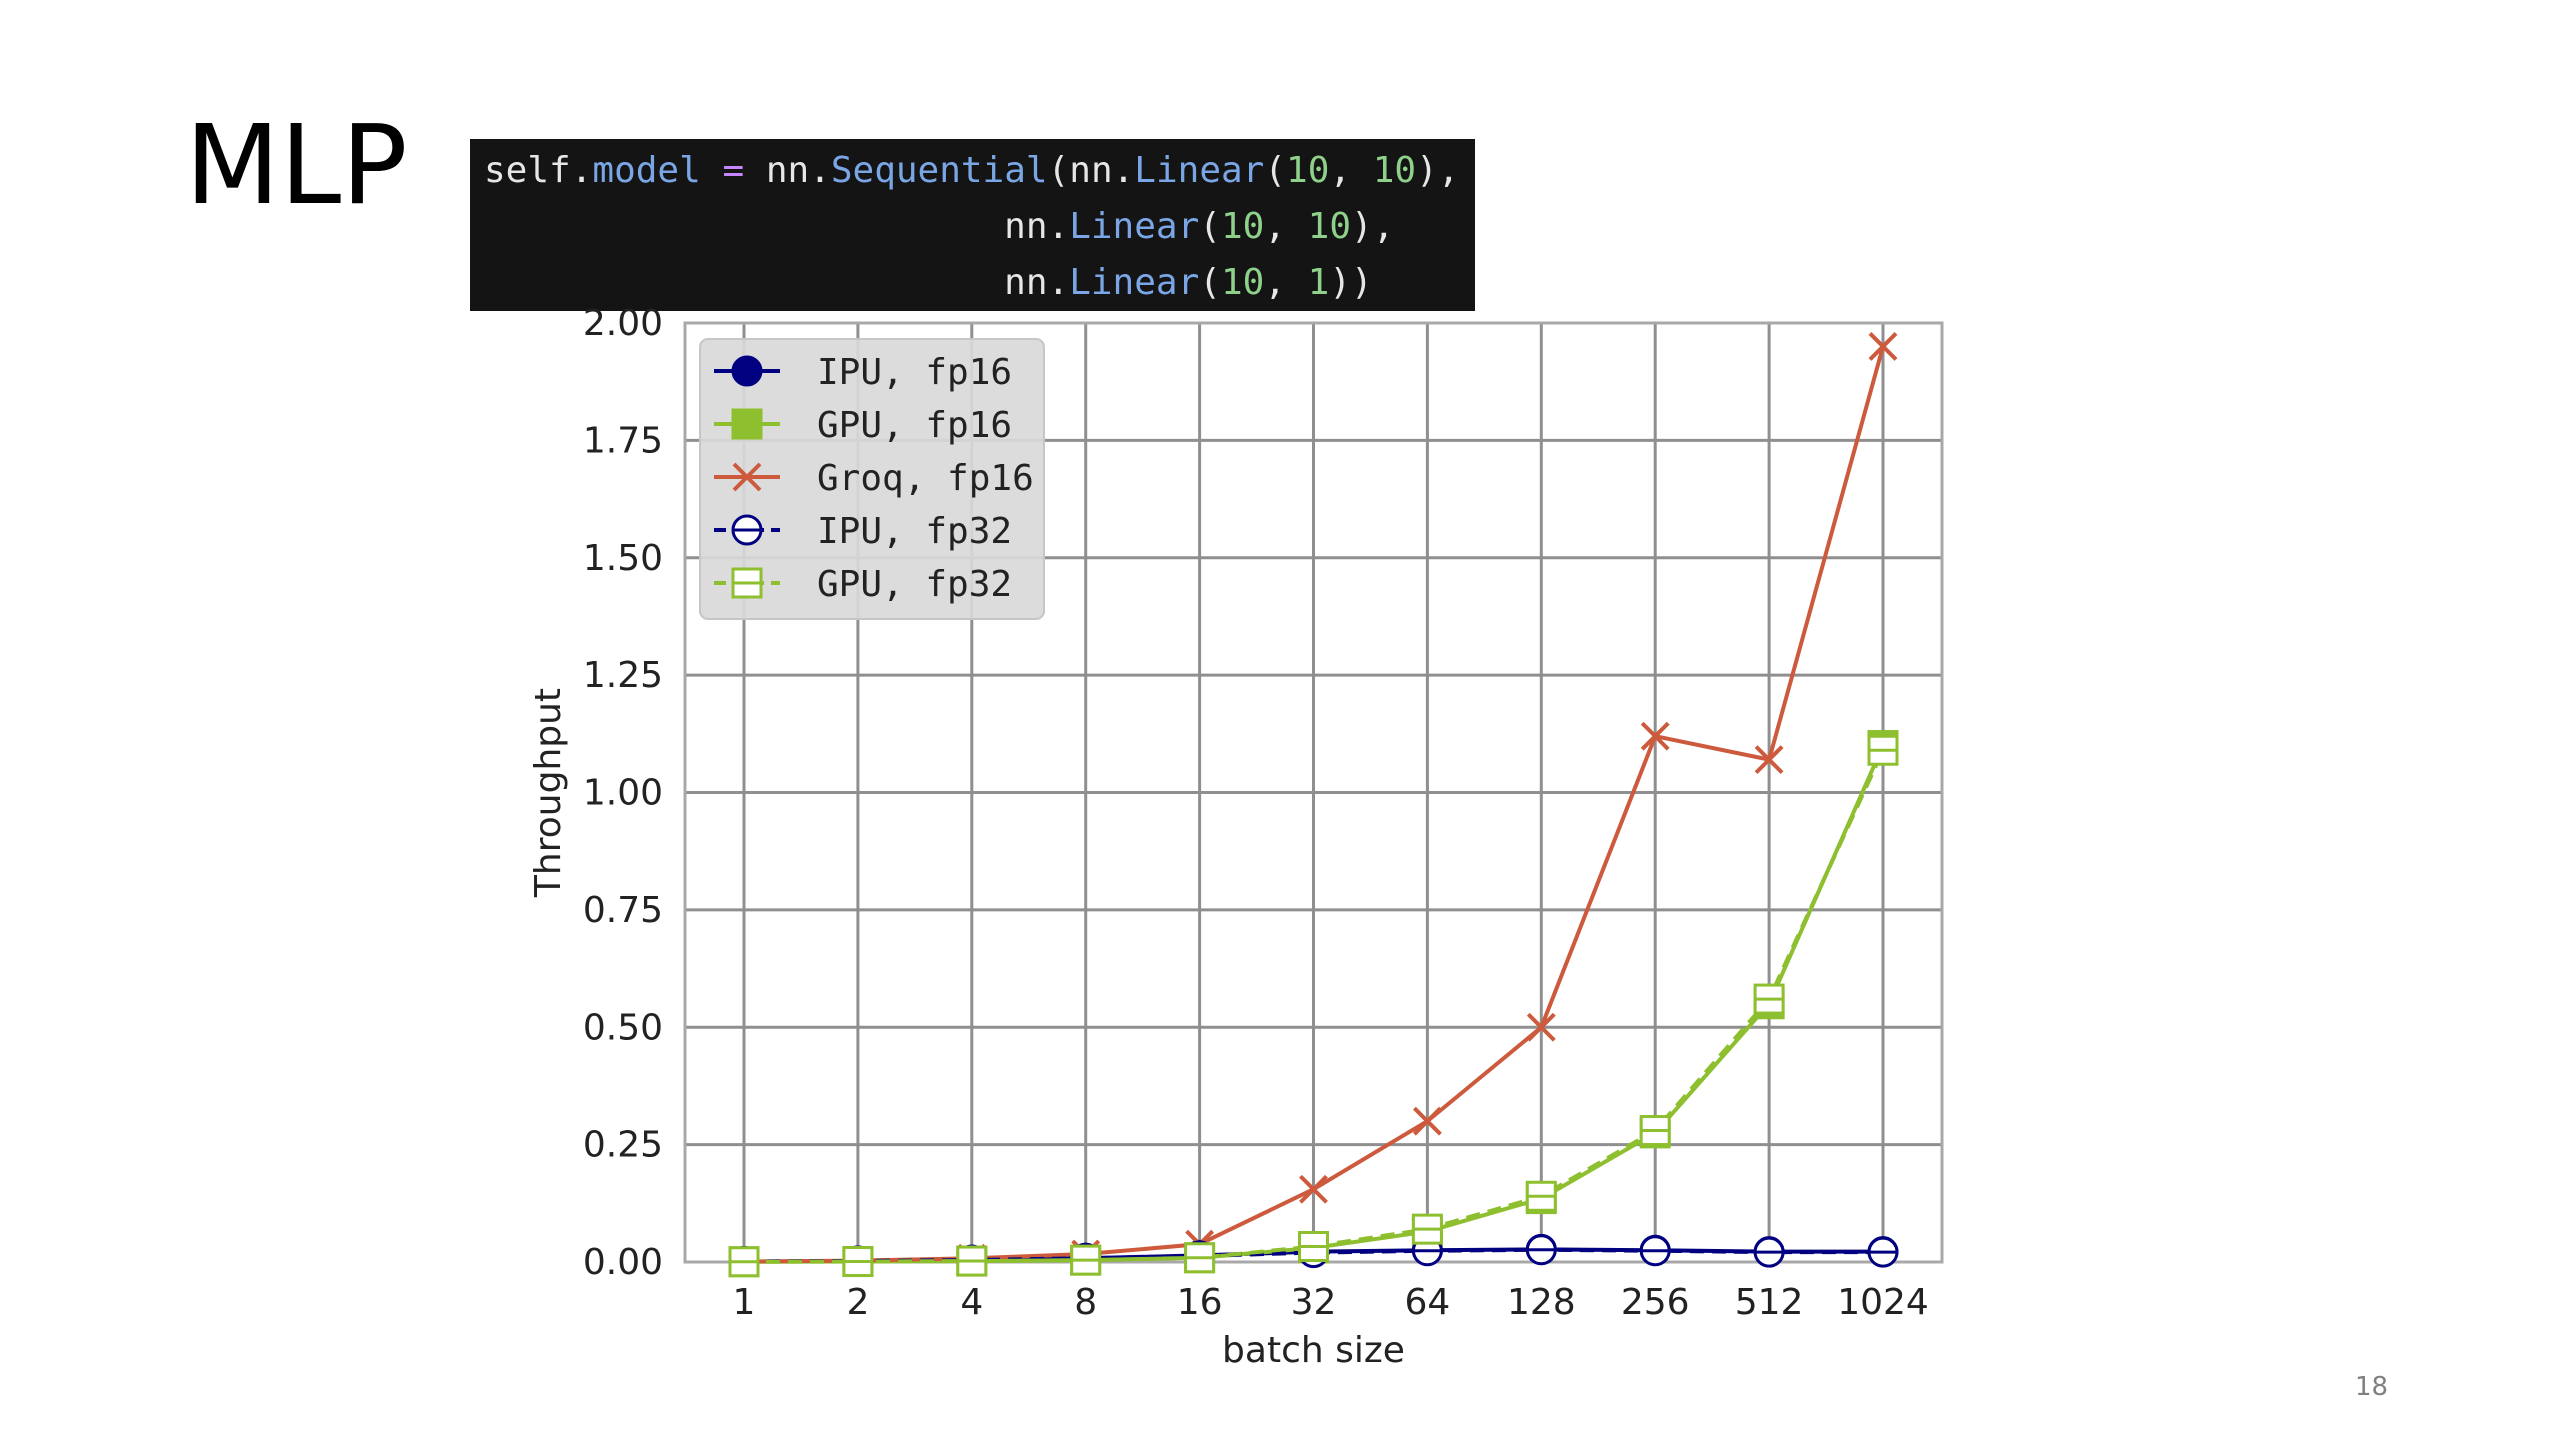 The height and width of the screenshot is (1440, 2560). What do you see at coordinates (623, 558) in the screenshot?
I see `y-tick-label: 1.50` at bounding box center [623, 558].